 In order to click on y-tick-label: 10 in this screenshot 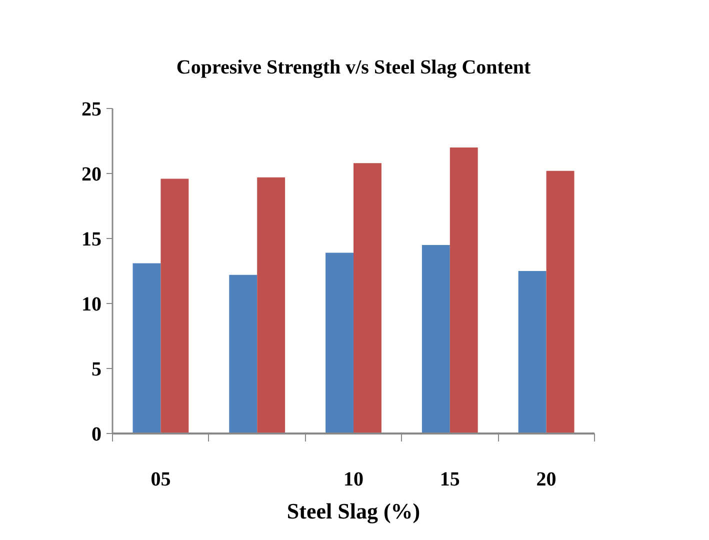, I will do `click(92, 305)`.